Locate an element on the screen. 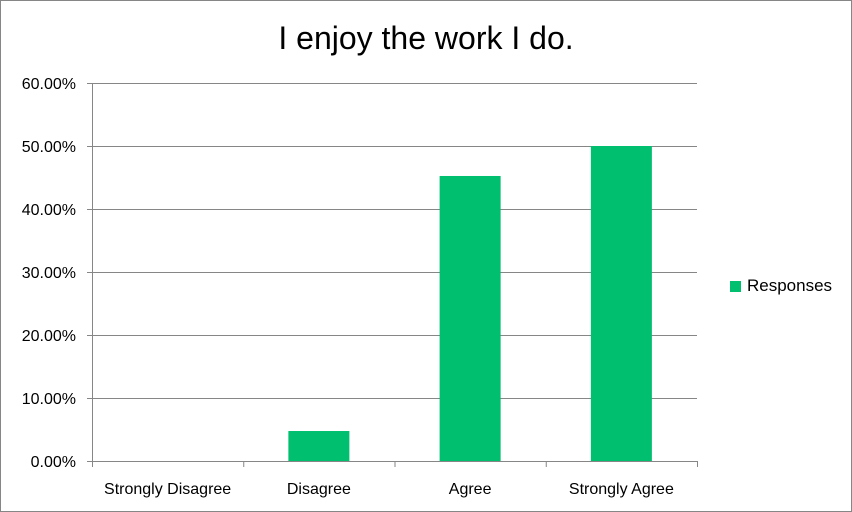  x-tick-label: Strongly Disagree is located at coordinates (167, 489).